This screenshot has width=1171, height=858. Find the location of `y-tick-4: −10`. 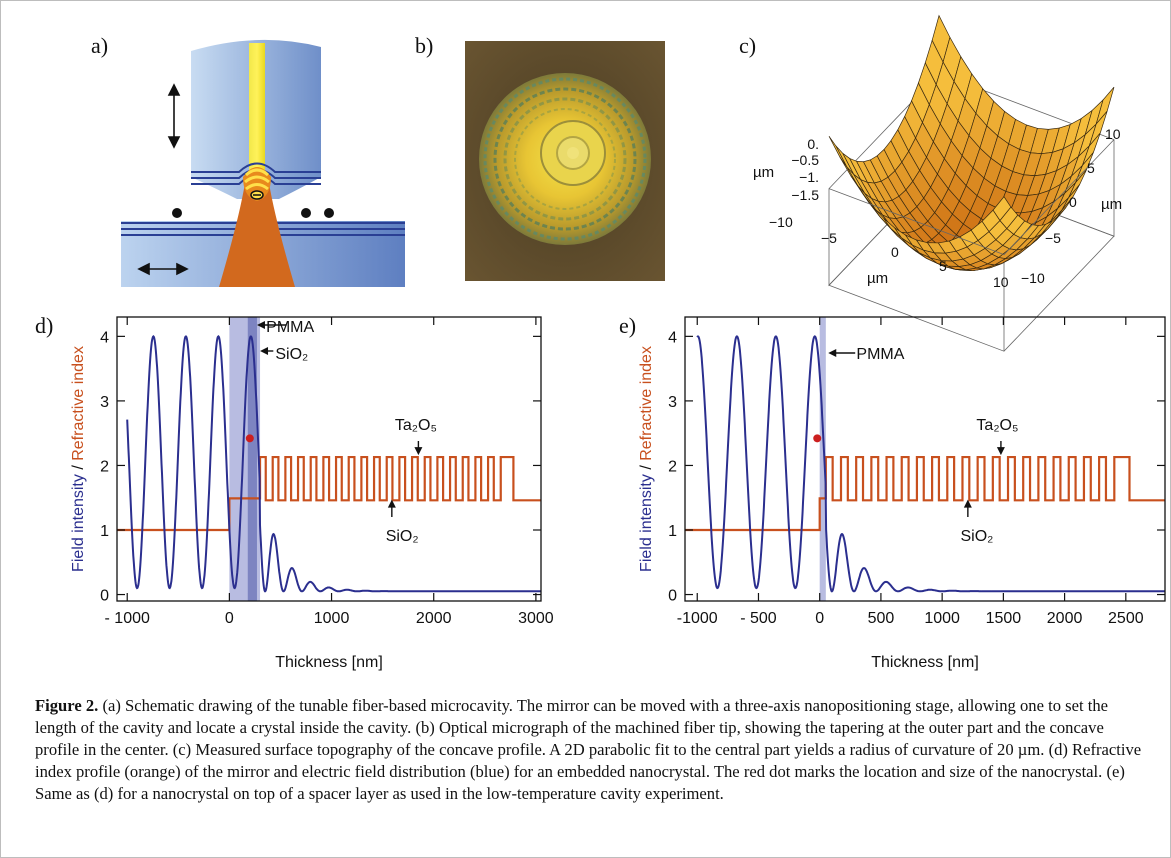

y-tick-4: −10 is located at coordinates (1033, 278).